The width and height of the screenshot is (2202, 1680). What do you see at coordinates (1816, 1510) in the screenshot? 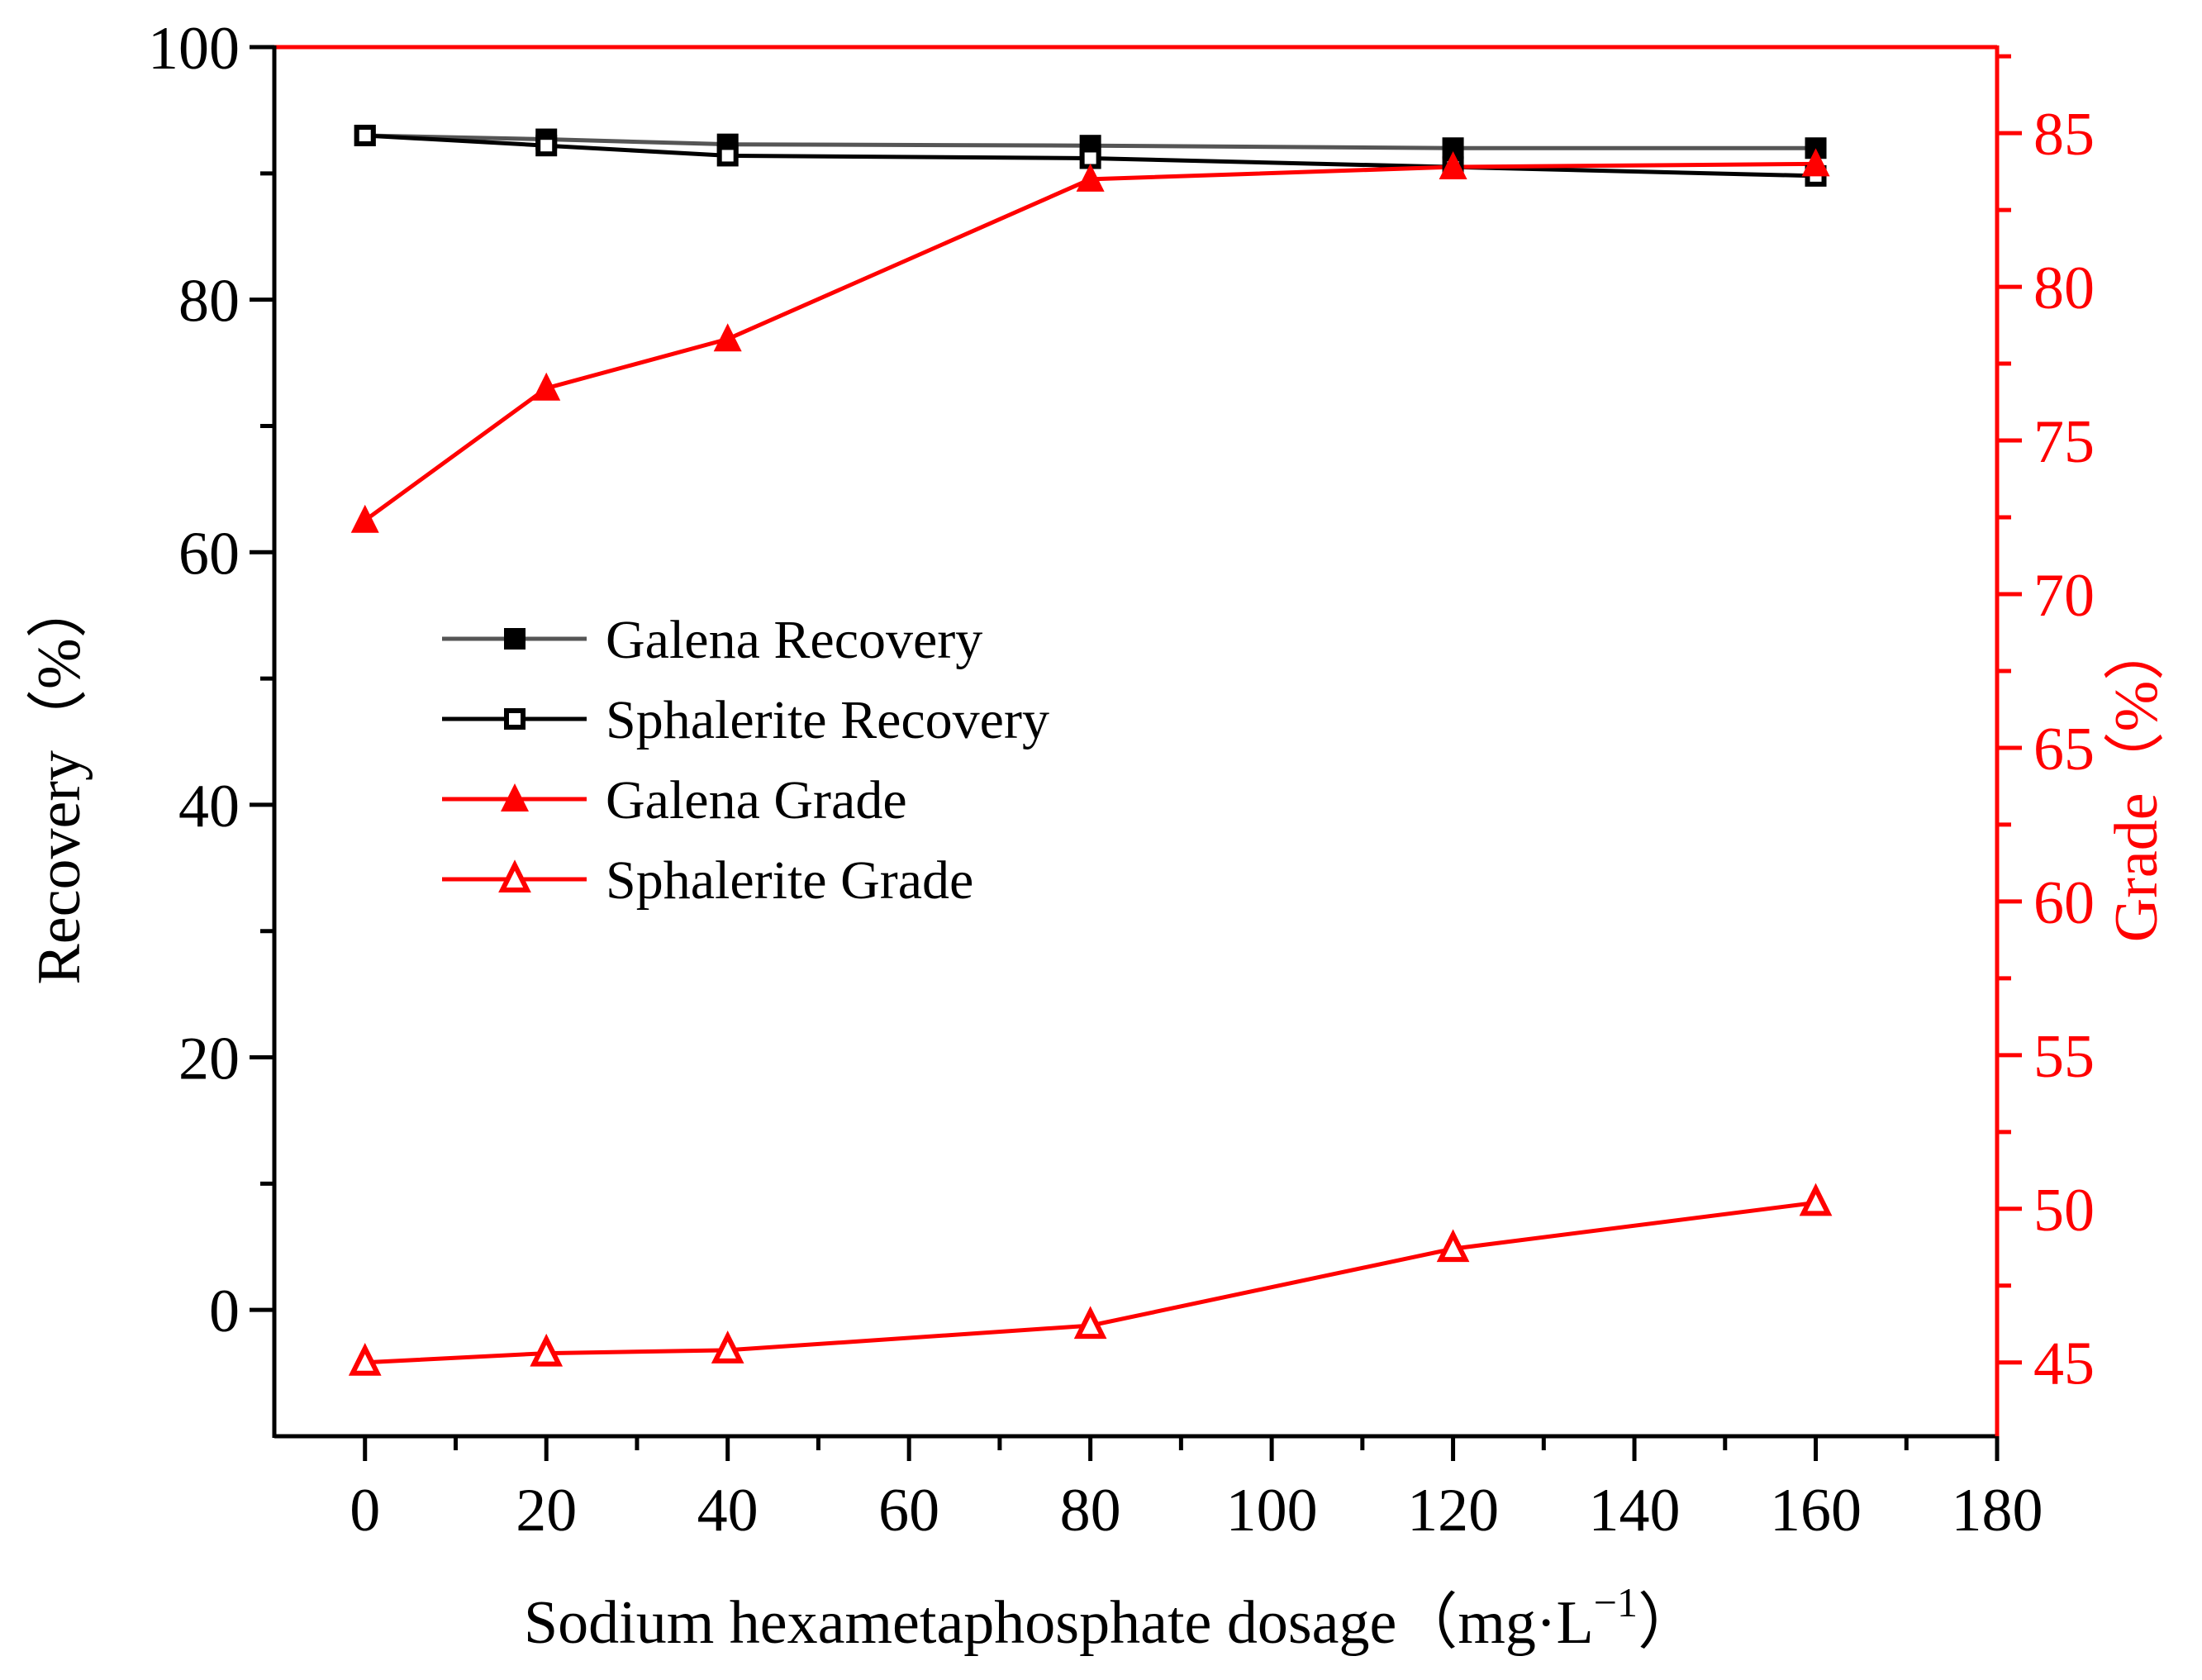
I see `x-tick-label-8: 160` at bounding box center [1816, 1510].